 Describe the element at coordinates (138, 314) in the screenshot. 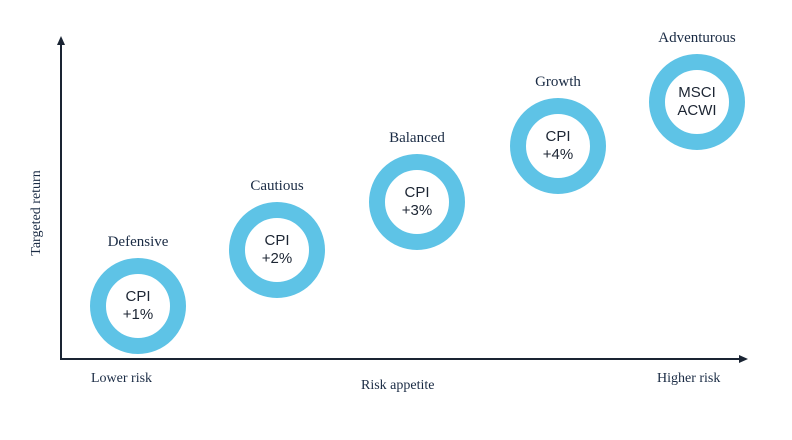

I see `target-line-2: +1%` at that location.